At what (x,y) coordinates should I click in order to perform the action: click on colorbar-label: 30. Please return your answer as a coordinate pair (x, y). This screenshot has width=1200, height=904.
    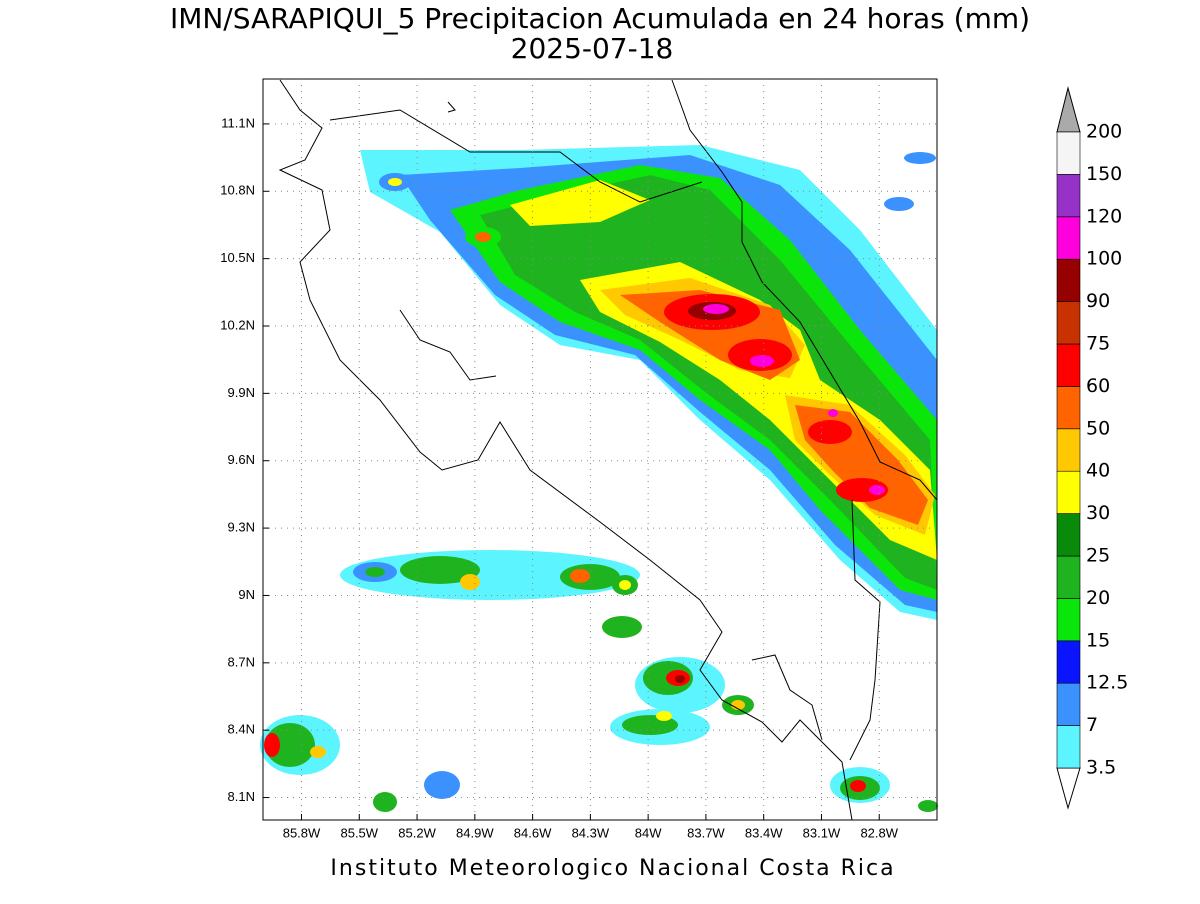
    Looking at the image, I should click on (1098, 513).